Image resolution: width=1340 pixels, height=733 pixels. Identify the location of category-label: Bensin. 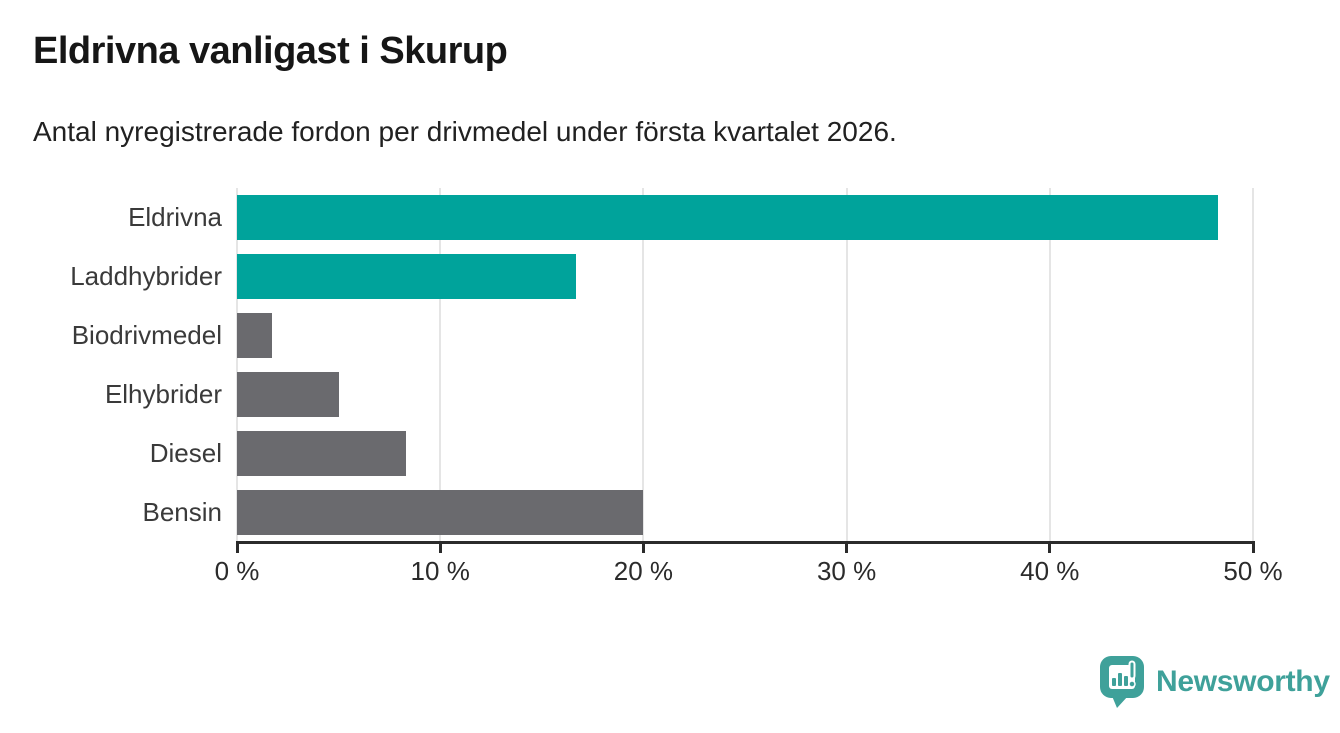
(182, 512).